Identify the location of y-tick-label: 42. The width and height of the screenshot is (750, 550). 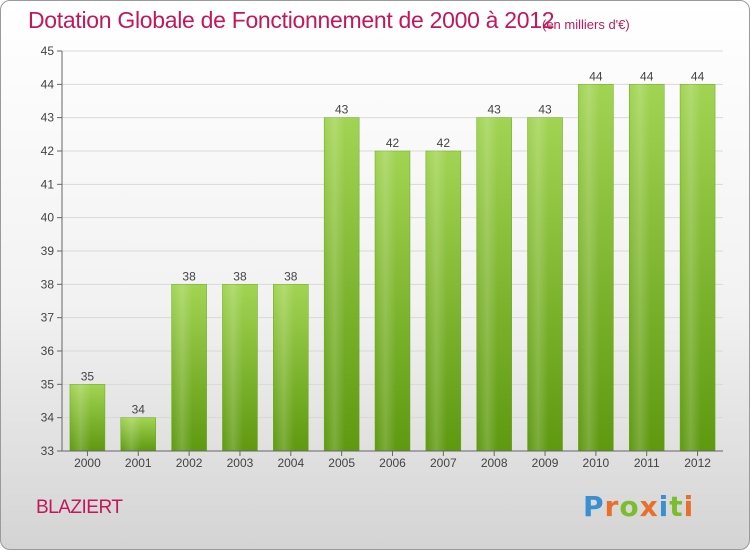
(48, 151).